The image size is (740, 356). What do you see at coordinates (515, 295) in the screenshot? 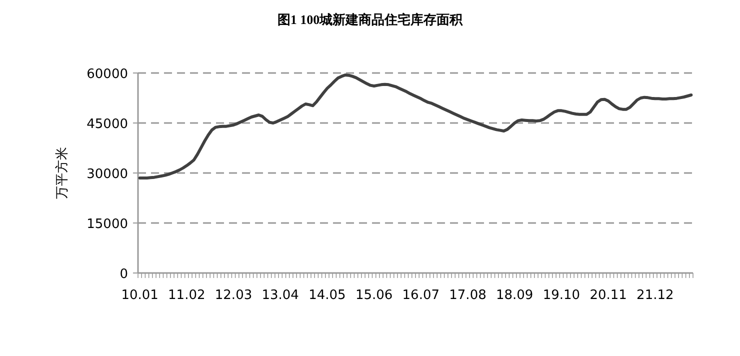
I see `x-tick-label: 18.09` at bounding box center [515, 295].